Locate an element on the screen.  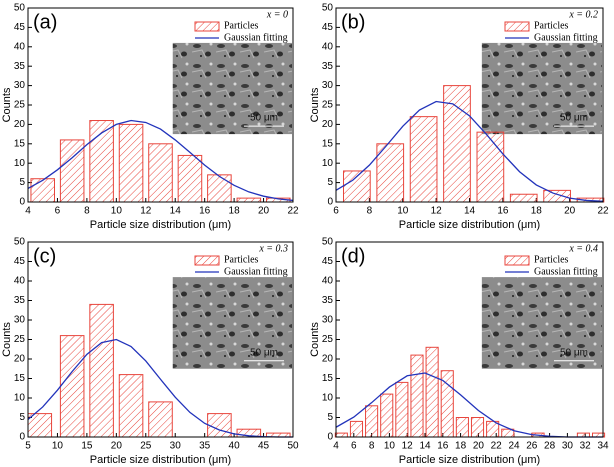
x-tick-label: 32 is located at coordinates (586, 446).